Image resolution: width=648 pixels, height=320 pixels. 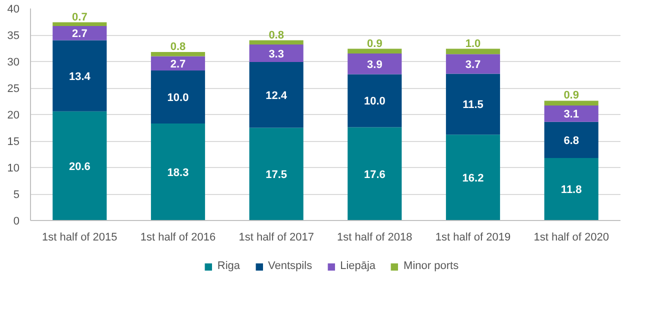 What do you see at coordinates (473, 238) in the screenshot?
I see `x-tick-label: 1st half of 2019` at bounding box center [473, 238].